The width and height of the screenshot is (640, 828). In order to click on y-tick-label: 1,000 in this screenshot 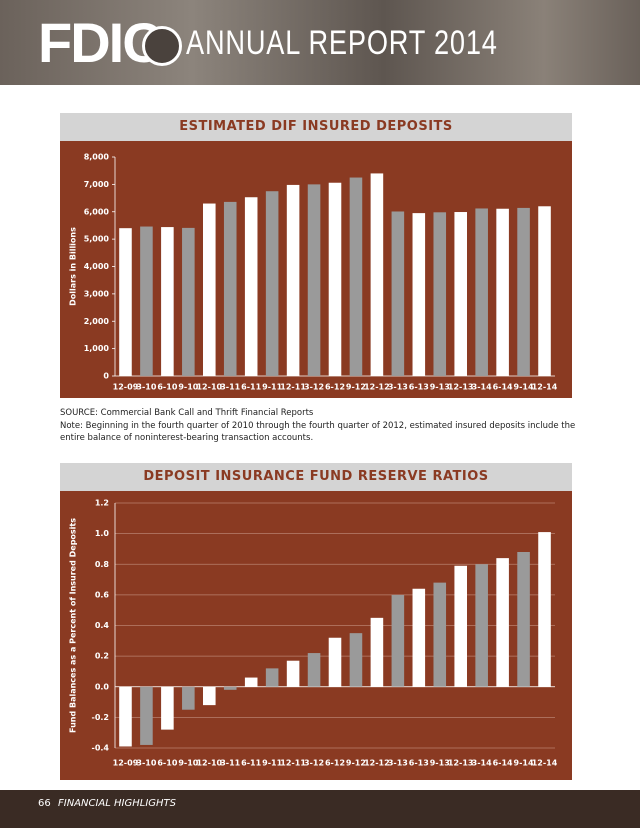, I will do `click(97, 348)`.